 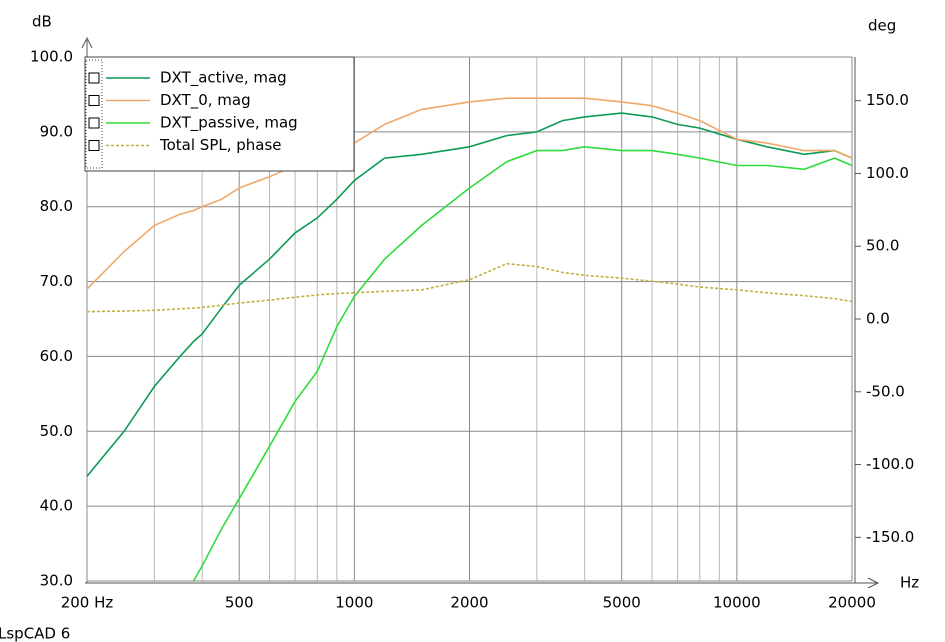 I want to click on y2-tick-label: -100.0, so click(x=890, y=464).